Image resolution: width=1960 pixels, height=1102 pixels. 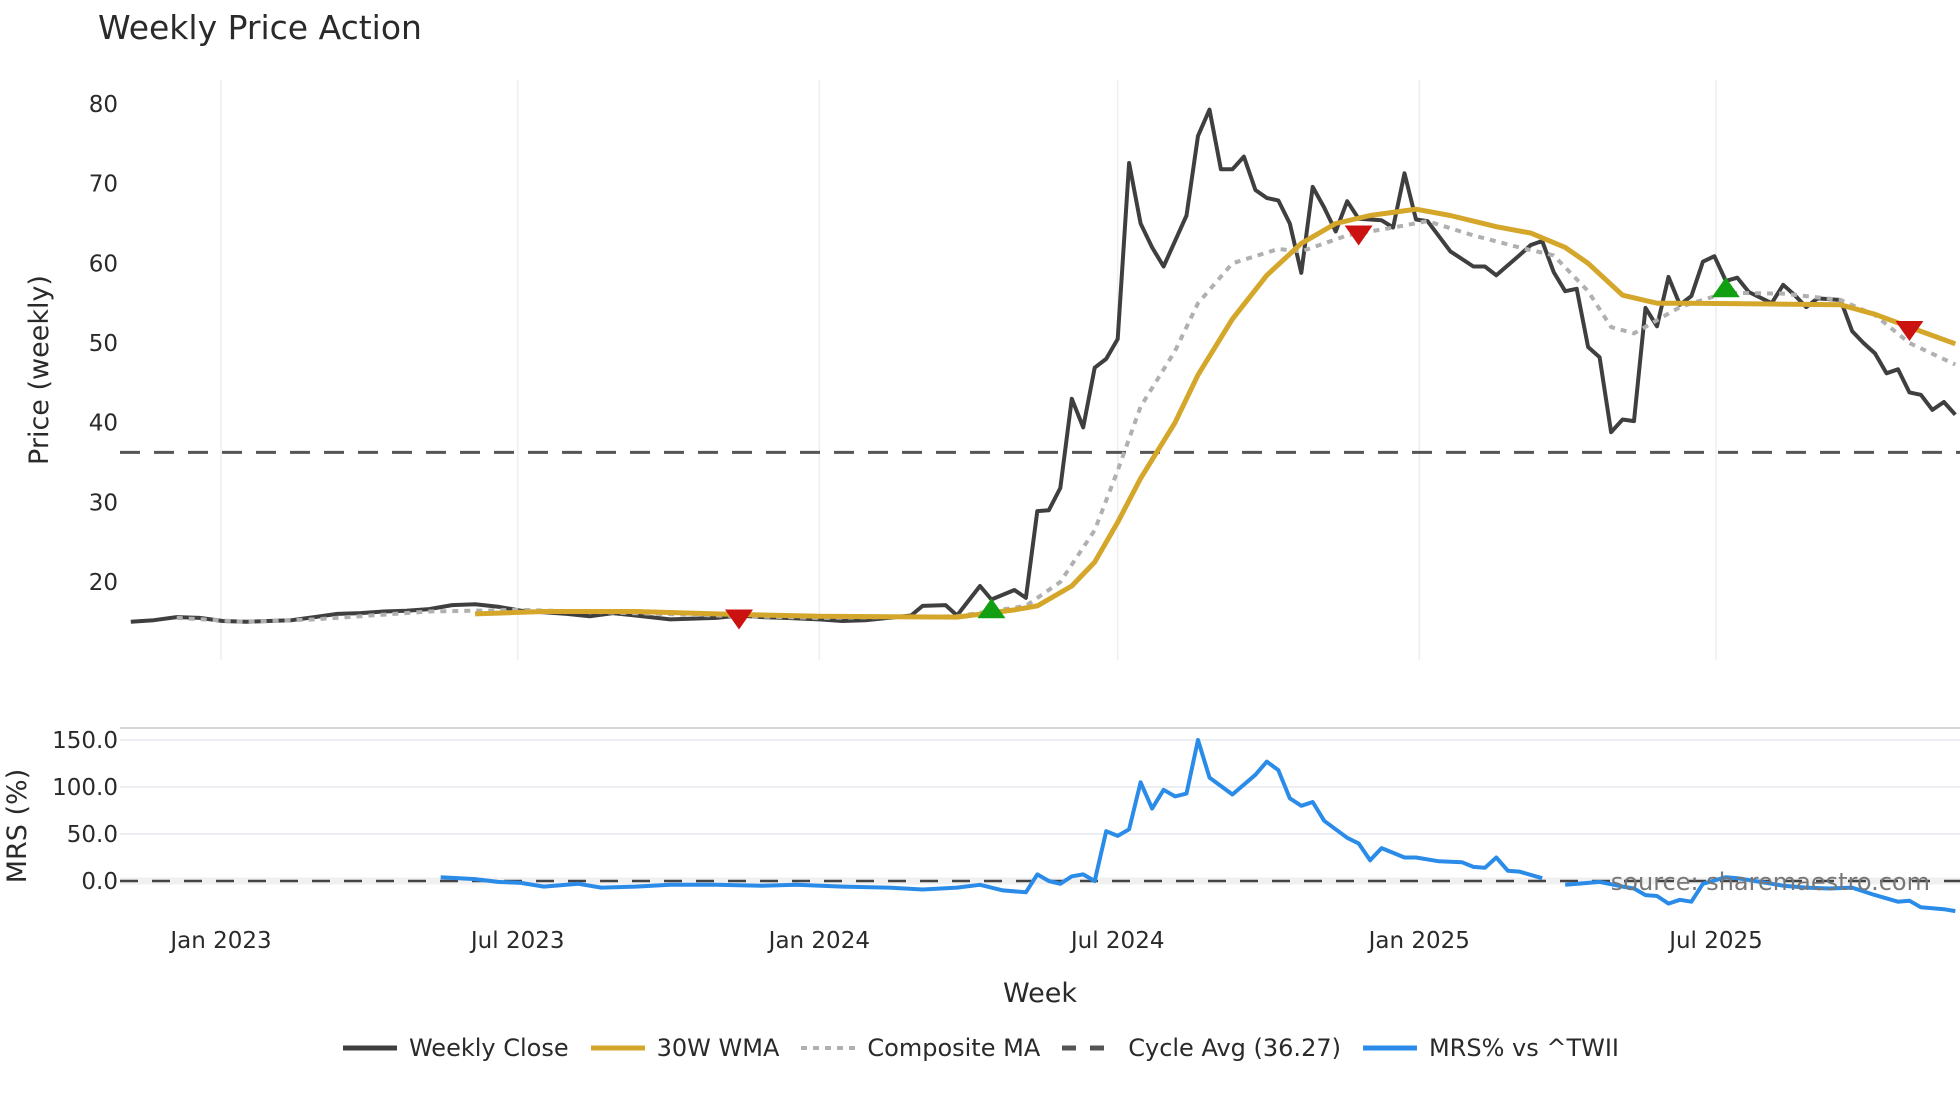 What do you see at coordinates (818, 941) in the screenshot?
I see `x-tick-label: Jan 2024` at bounding box center [818, 941].